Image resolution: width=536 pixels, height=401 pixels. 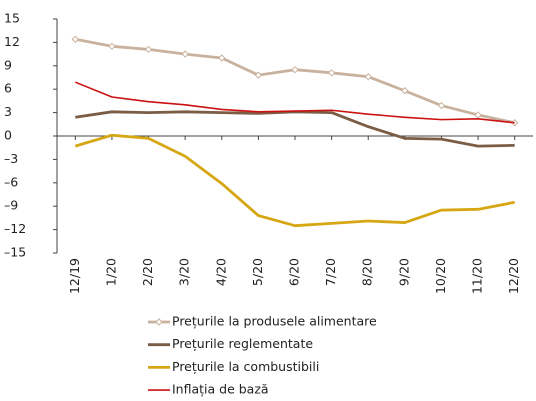 What do you see at coordinates (242, 343) in the screenshot?
I see `legend-label: Prețurile reglementate` at bounding box center [242, 343].